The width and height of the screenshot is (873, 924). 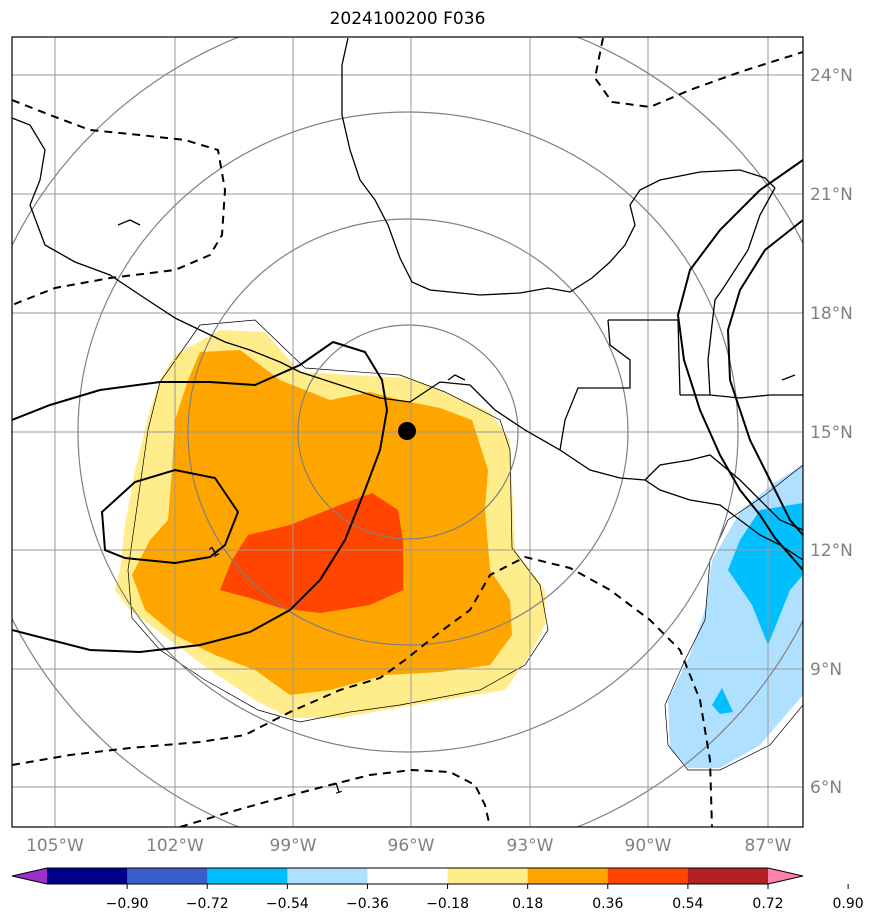 I want to click on lon-label: 87°W, so click(x=768, y=846).